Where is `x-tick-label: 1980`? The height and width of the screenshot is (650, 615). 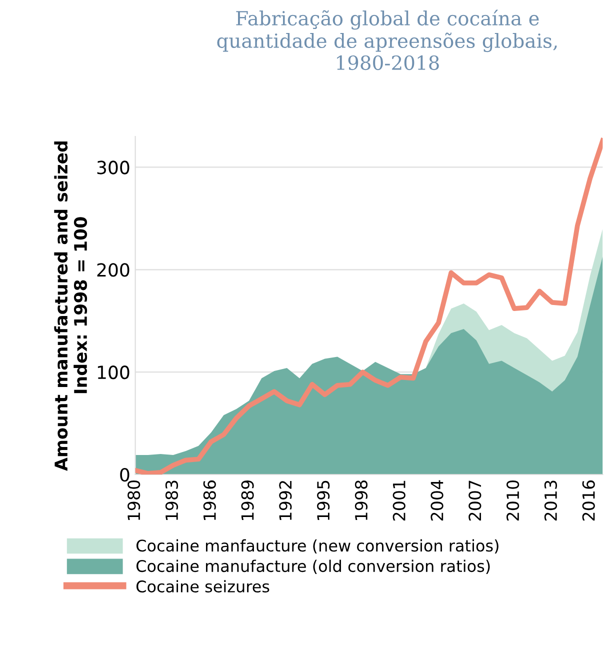 x-tick-label: 1980 is located at coordinates (134, 500).